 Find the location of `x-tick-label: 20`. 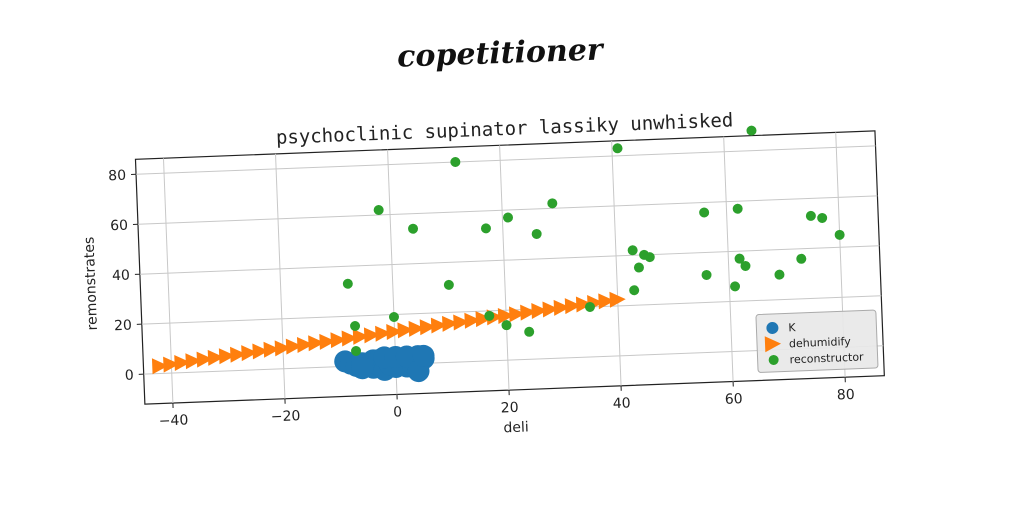

x-tick-label: 20 is located at coordinates (509, 408).